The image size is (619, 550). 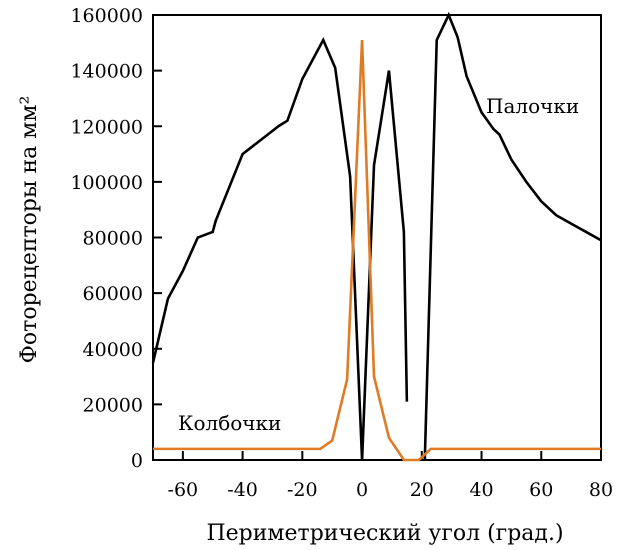 I want to click on y-tick-label: 40000, so click(x=113, y=350).